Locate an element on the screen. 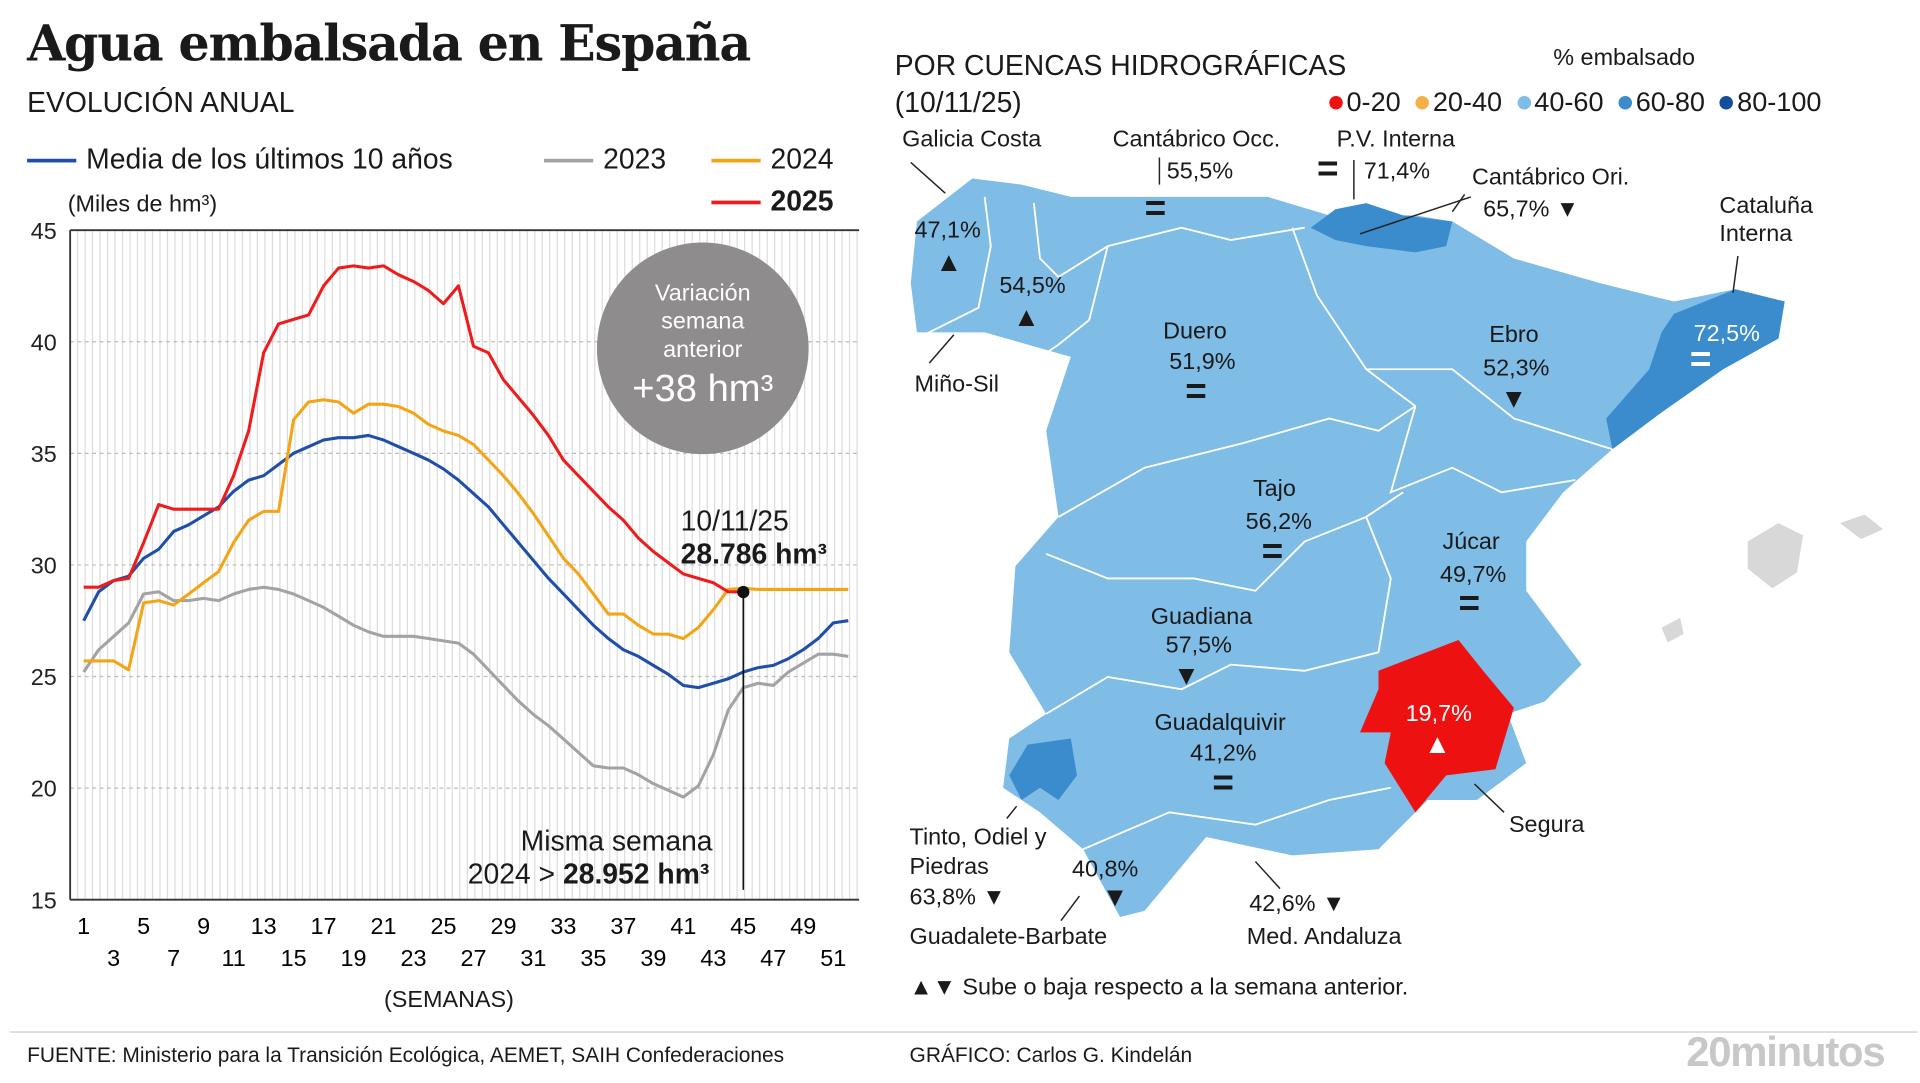  basin-value: 41,2% is located at coordinates (1223, 753).